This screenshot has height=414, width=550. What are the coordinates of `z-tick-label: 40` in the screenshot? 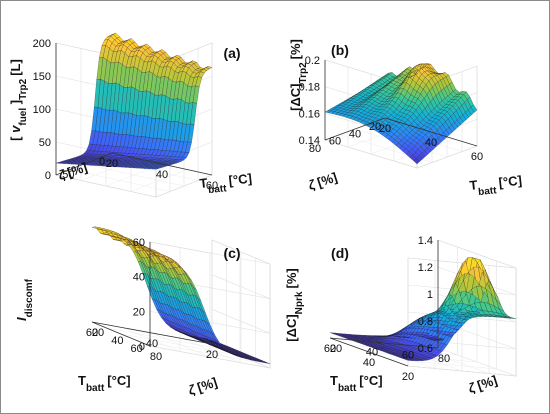 It's located at (139, 278).